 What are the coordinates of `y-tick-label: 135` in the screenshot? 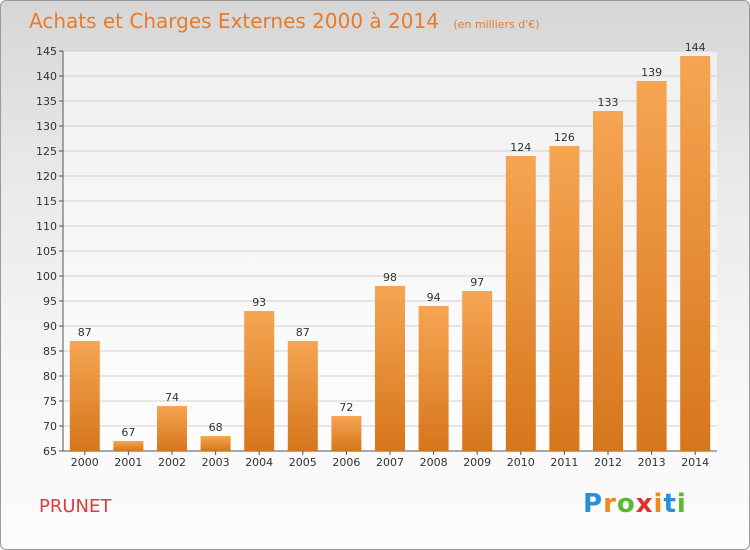 It's located at (46, 101).